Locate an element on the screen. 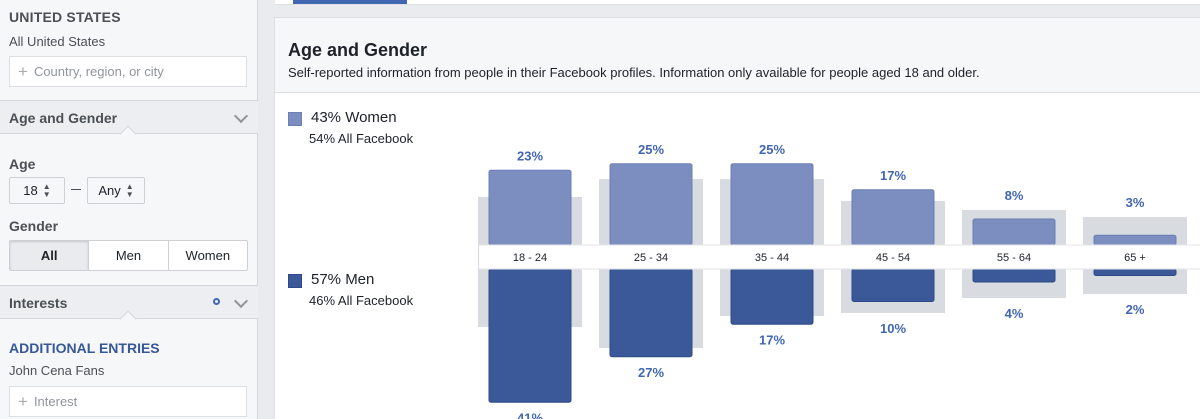 The width and height of the screenshot is (1200, 419). women-value-label: 17% is located at coordinates (893, 175).